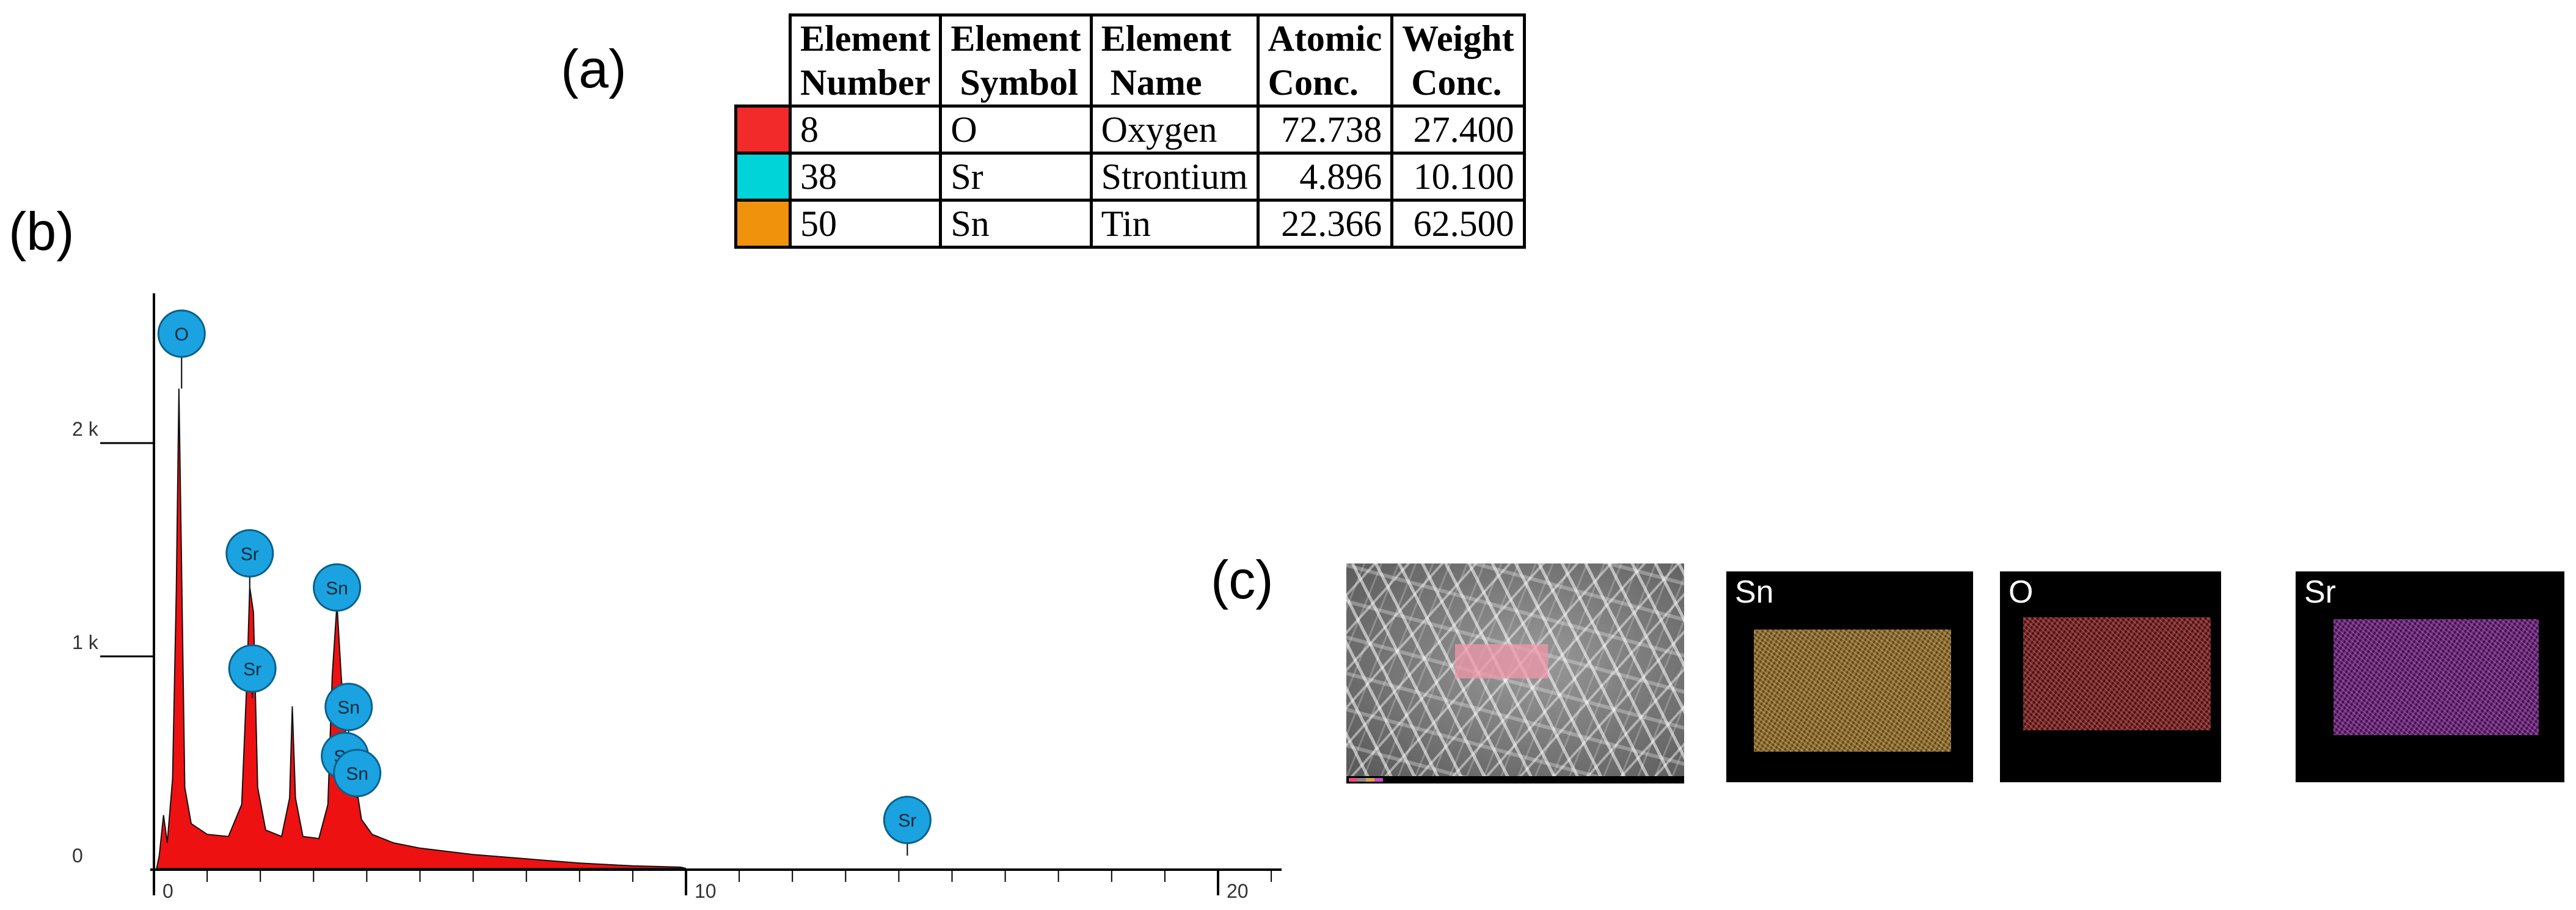 This screenshot has height=910, width=2576. Describe the element at coordinates (85, 429) in the screenshot. I see `y-tick-label: 2 k` at that location.